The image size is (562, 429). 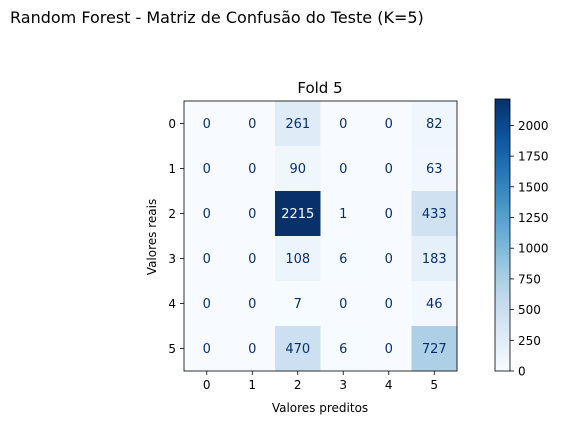 I want to click on cell-value-label: 7, so click(x=298, y=304).